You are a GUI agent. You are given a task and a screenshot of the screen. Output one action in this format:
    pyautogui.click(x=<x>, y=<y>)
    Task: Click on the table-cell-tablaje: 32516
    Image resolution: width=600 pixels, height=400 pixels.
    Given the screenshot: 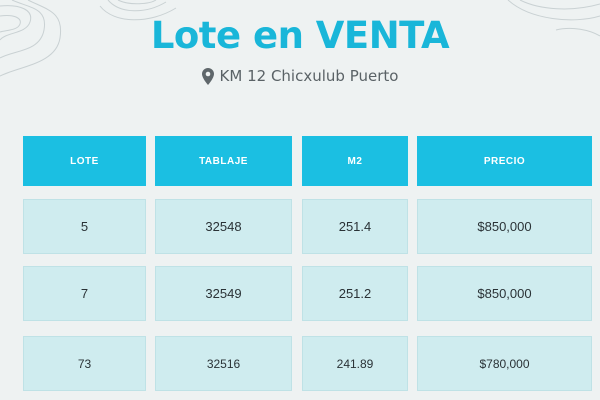 What is the action you would take?
    pyautogui.click(x=223, y=363)
    